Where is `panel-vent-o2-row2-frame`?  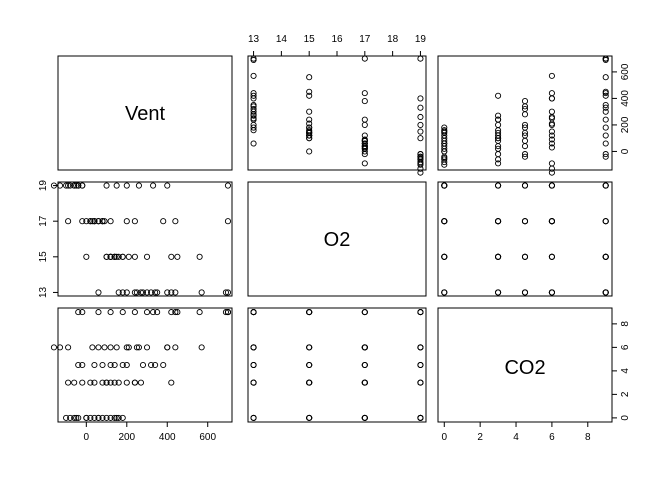
panel-vent-o2-row2-frame is located at coordinates (145, 239).